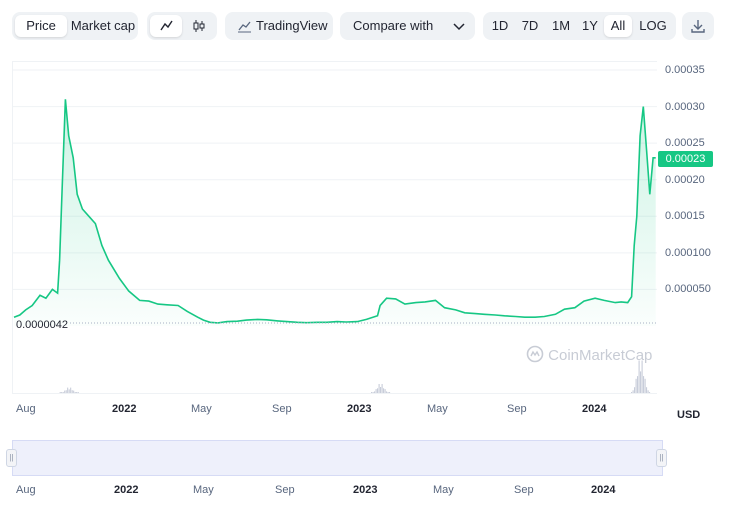 Image resolution: width=737 pixels, height=519 pixels. Describe the element at coordinates (42, 325) in the screenshot. I see `min-price-label: 0.0000042` at that location.